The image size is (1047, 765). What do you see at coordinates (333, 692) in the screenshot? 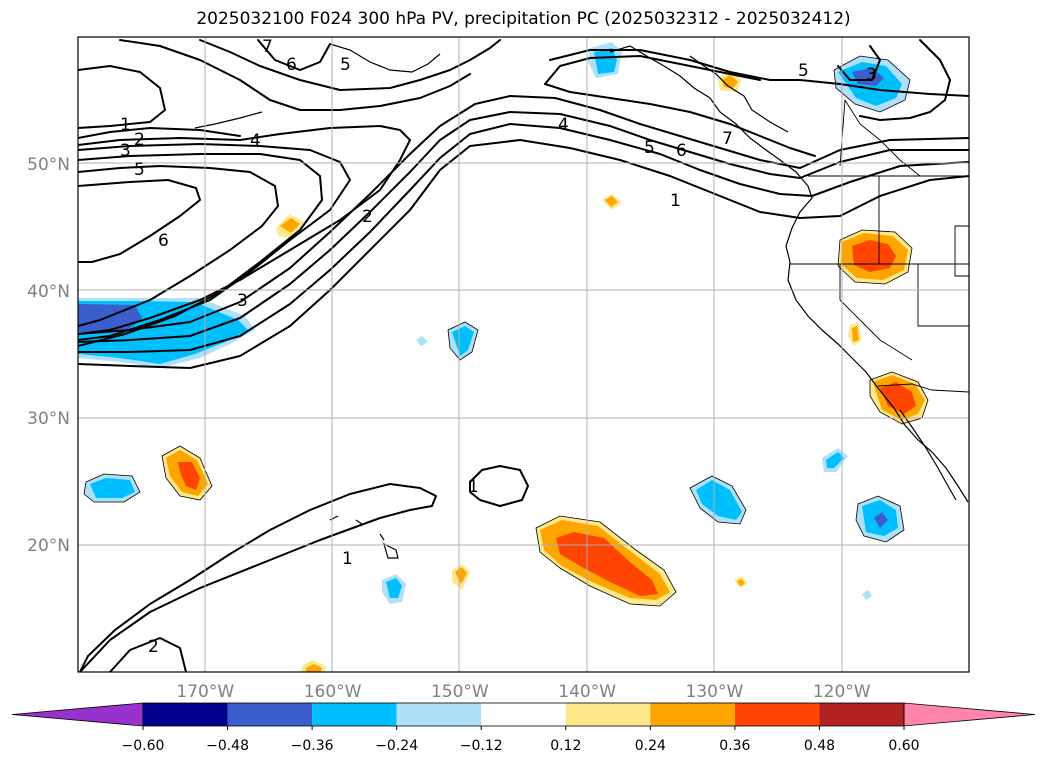
I see `longitude-label: 160°W` at bounding box center [333, 692].